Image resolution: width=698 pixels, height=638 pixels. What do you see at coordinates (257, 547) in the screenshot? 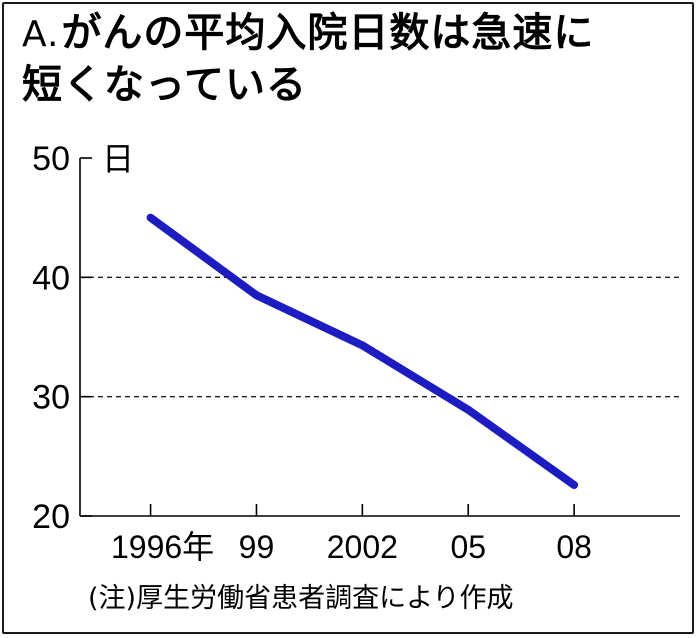
I see `x-tick-label-1: 99` at bounding box center [257, 547].